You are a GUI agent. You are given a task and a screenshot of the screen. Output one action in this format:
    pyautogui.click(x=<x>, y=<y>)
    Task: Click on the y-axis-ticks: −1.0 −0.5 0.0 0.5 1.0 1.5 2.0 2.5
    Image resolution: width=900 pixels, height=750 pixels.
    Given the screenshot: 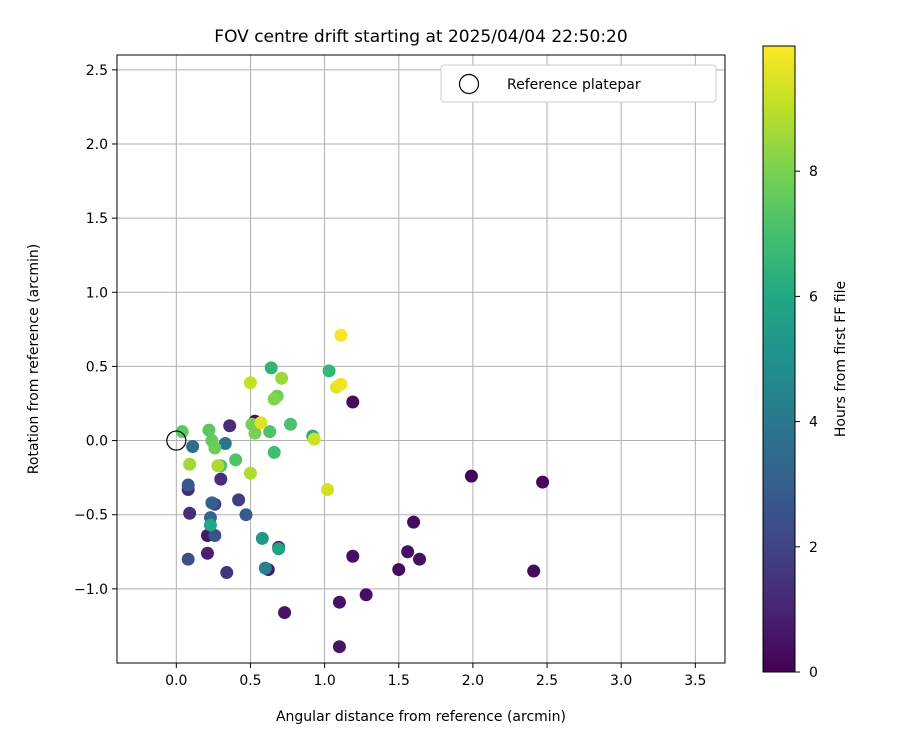 What is the action you would take?
    pyautogui.click(x=95, y=330)
    